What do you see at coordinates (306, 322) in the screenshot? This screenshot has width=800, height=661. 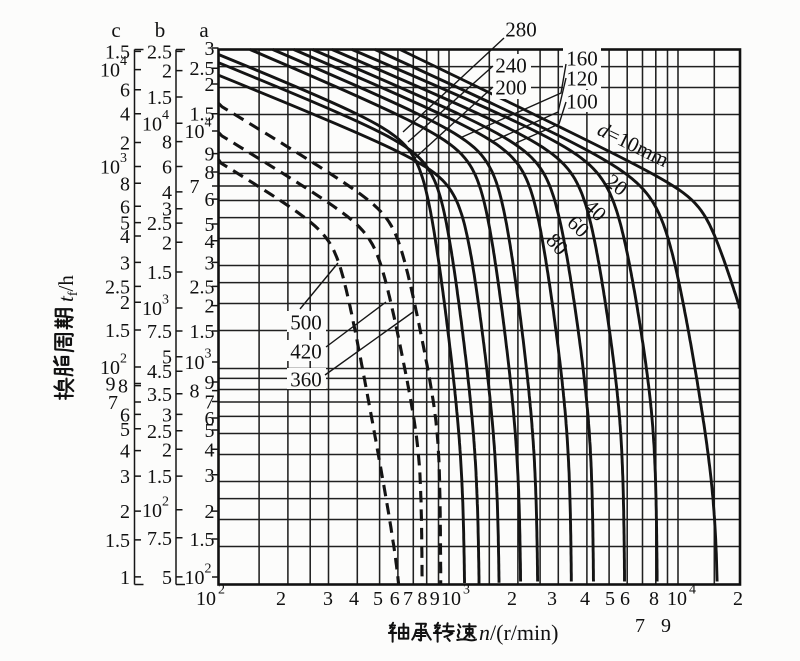 I see `svg-text: 500` at bounding box center [306, 322].